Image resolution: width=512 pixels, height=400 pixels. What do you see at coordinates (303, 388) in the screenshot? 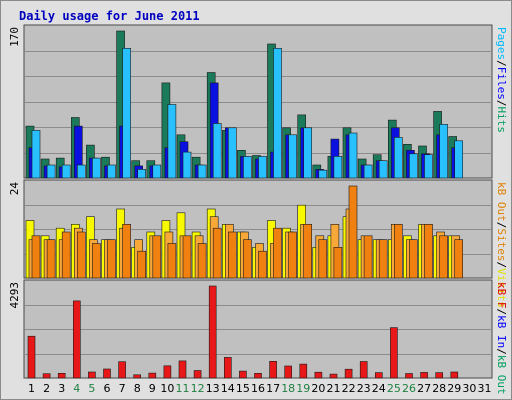
I see `x-tick-label-19: 19` at bounding box center [303, 388].